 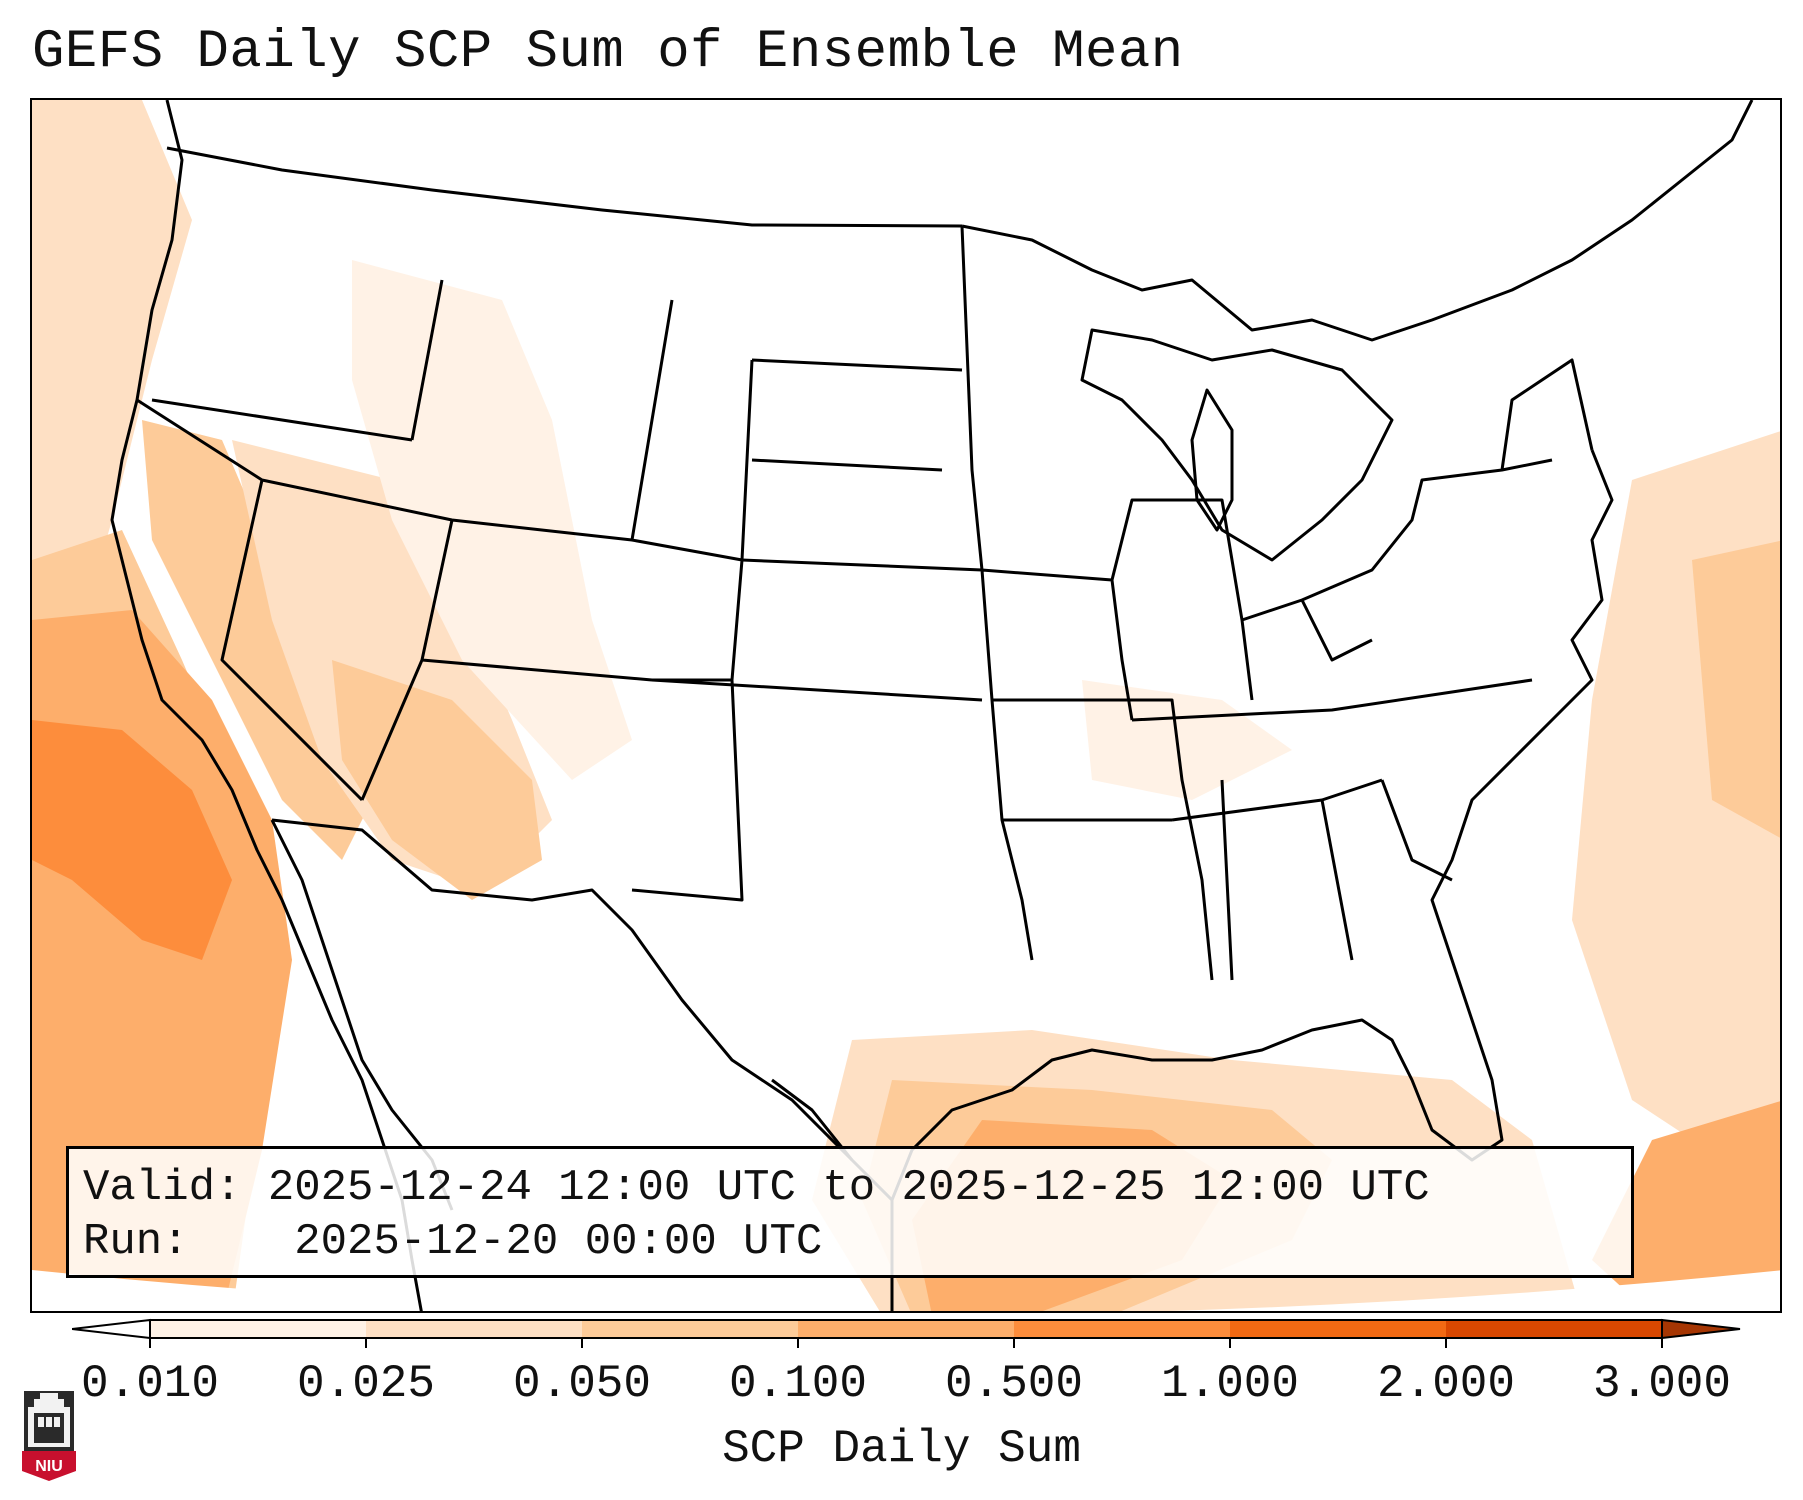 I want to click on colorbar-tick-label: 2.000, so click(x=1446, y=1384).